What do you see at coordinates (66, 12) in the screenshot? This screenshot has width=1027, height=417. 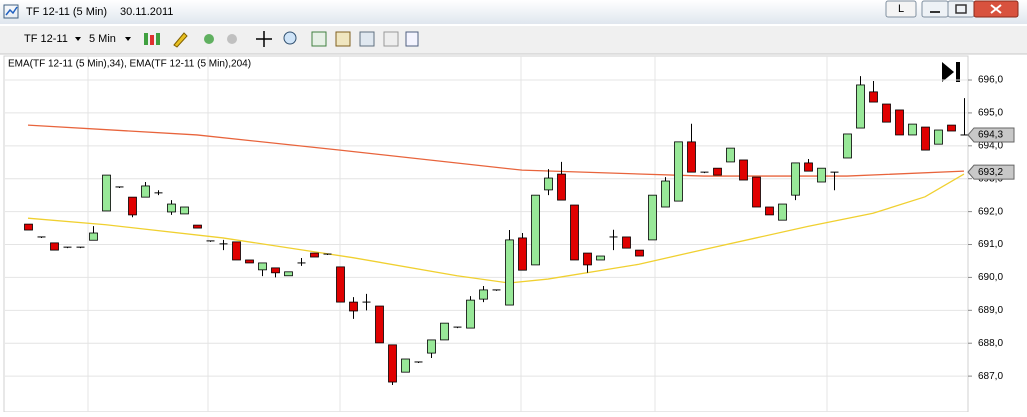 I see `window-title: TF 12-11 (5 Min)` at bounding box center [66, 12].